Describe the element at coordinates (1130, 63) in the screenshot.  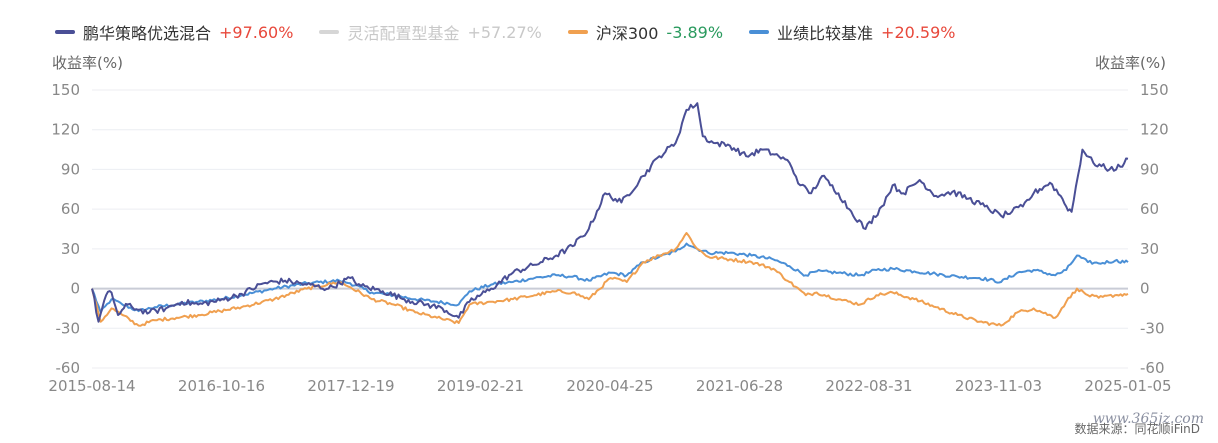
I see `y-axis-title-right: 收益率(%)` at that location.